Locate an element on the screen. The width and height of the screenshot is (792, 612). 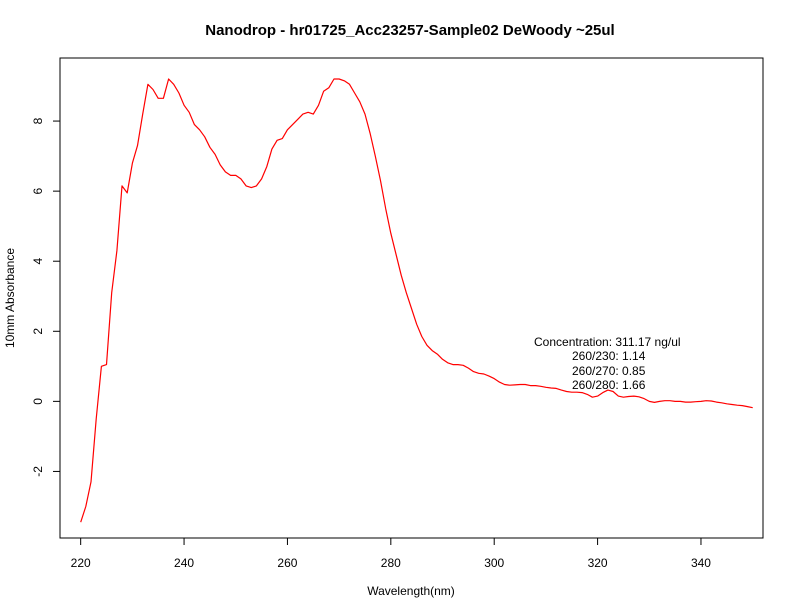
x-axis: 220 240 260 280 300 320 340 is located at coordinates (391, 554).